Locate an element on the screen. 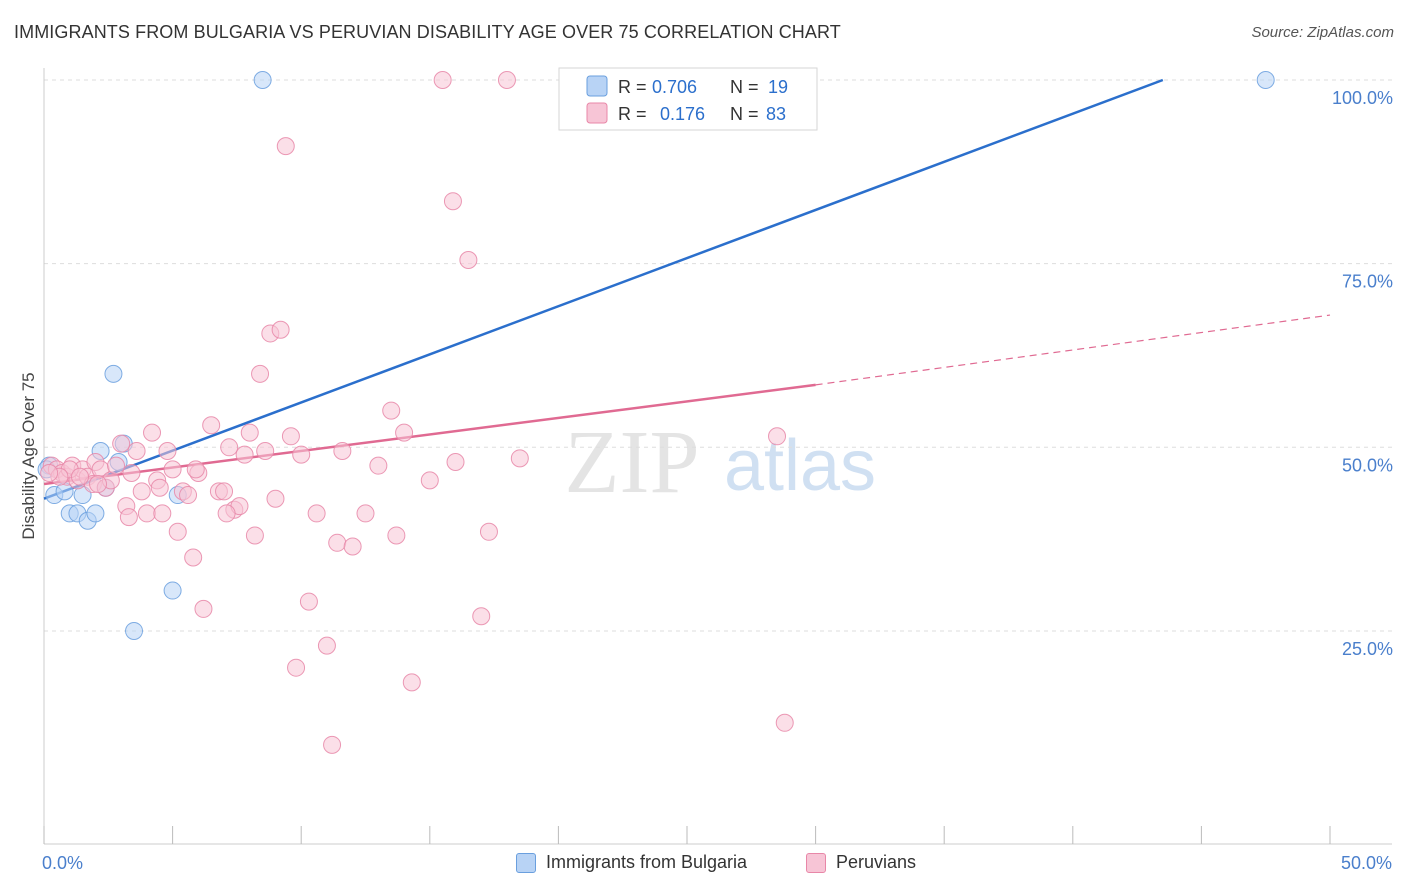  watermark-atlas: atlas is located at coordinates (800, 466).